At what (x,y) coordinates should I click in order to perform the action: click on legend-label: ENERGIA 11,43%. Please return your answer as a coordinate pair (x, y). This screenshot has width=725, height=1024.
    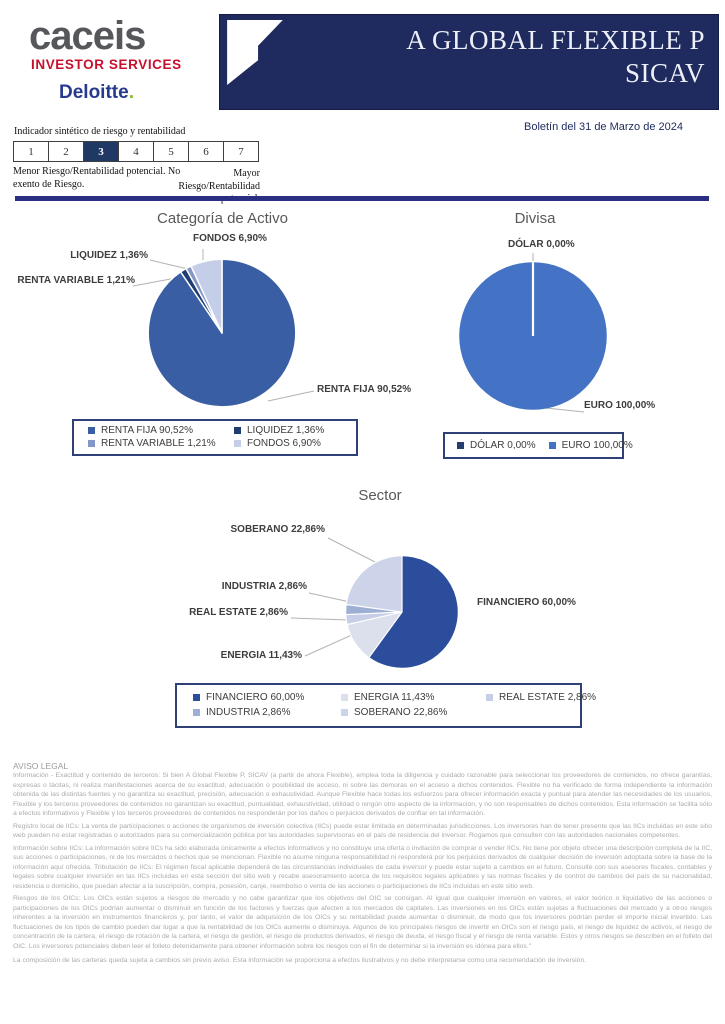
    Looking at the image, I should click on (394, 697).